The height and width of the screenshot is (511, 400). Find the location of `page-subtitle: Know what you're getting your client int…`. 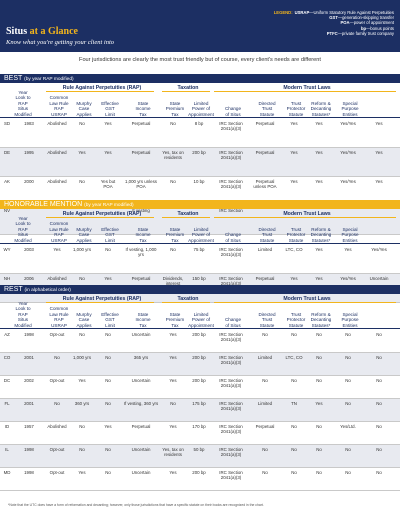

page-subtitle: Know what you're getting your client int… is located at coordinates (60, 42).